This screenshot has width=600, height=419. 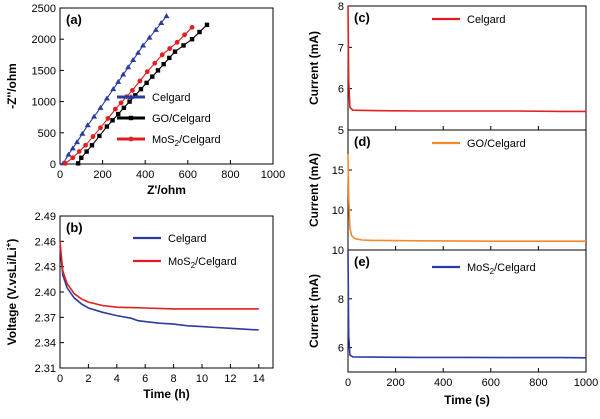 What do you see at coordinates (12, 86) in the screenshot?
I see `y-axis-label: -Z''/ohm` at bounding box center [12, 86].